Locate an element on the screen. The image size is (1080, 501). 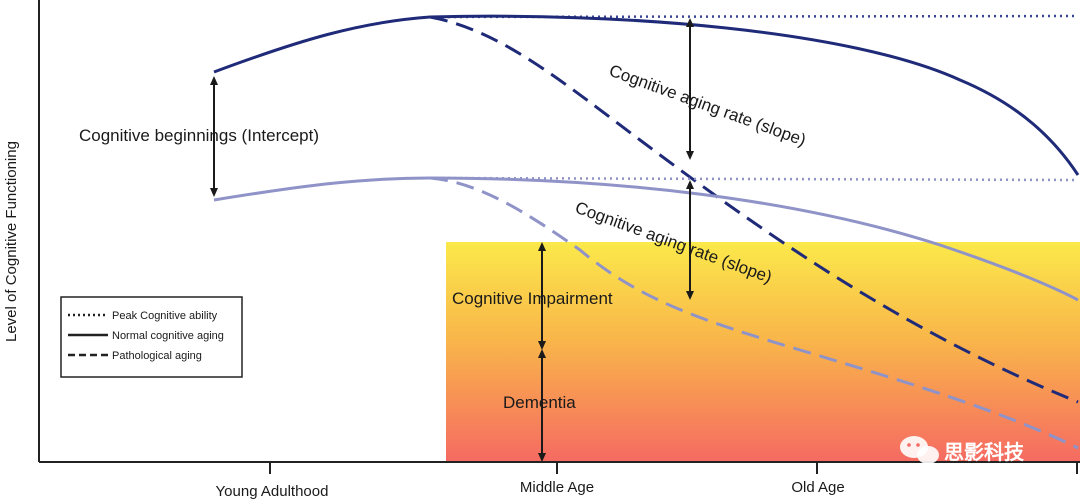
wechat-icon is located at coordinates (919, 450).